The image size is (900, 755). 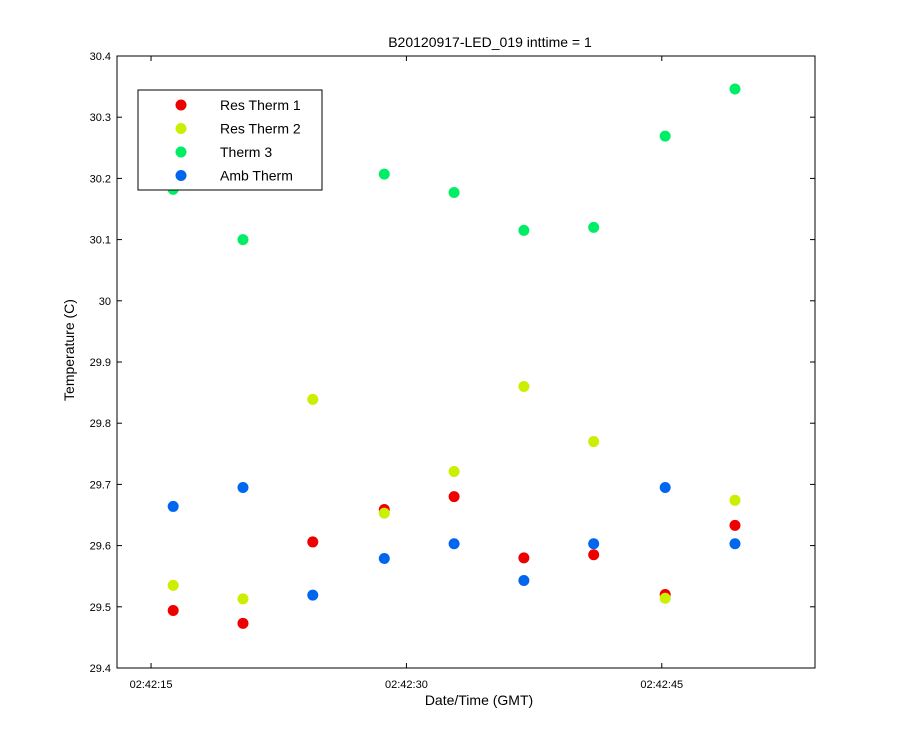 I want to click on x-tick-label: 02:42:45, so click(x=661, y=685).